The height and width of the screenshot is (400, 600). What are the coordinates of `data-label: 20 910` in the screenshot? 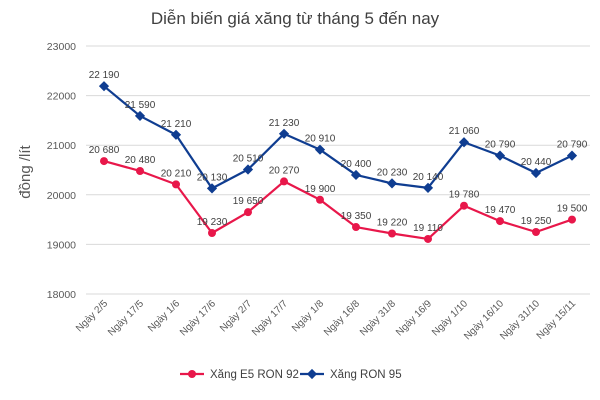 It's located at (320, 139).